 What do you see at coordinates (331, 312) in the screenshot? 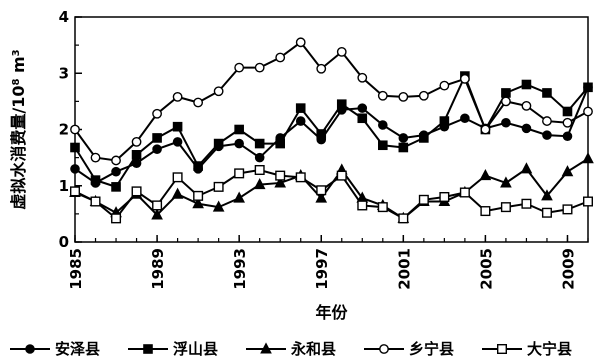
I see `x-axis-title: 年份` at bounding box center [331, 312].